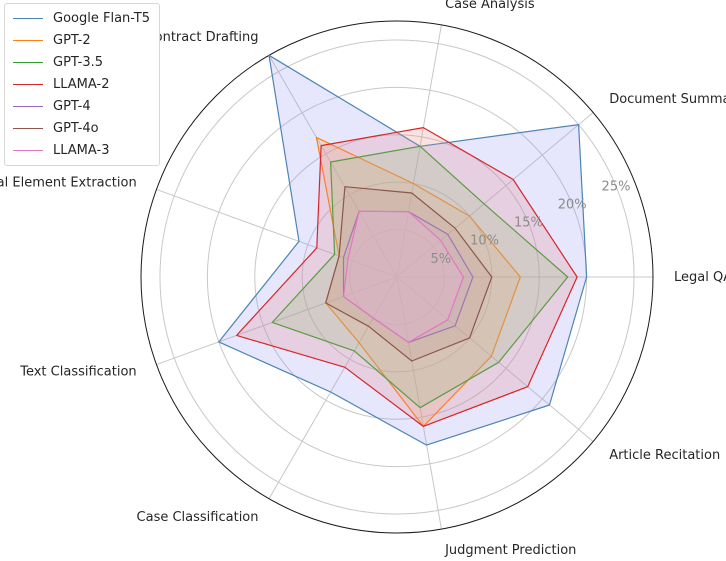  What do you see at coordinates (202, 37) in the screenshot?
I see `axis-label: Contract Drafting` at bounding box center [202, 37].